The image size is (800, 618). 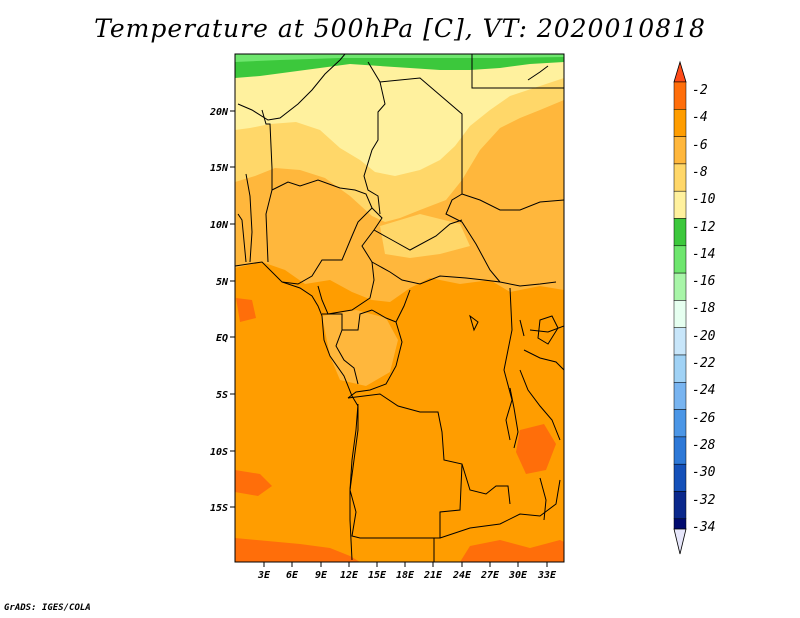 I want to click on colorbar-label: -14, so click(x=703, y=254).